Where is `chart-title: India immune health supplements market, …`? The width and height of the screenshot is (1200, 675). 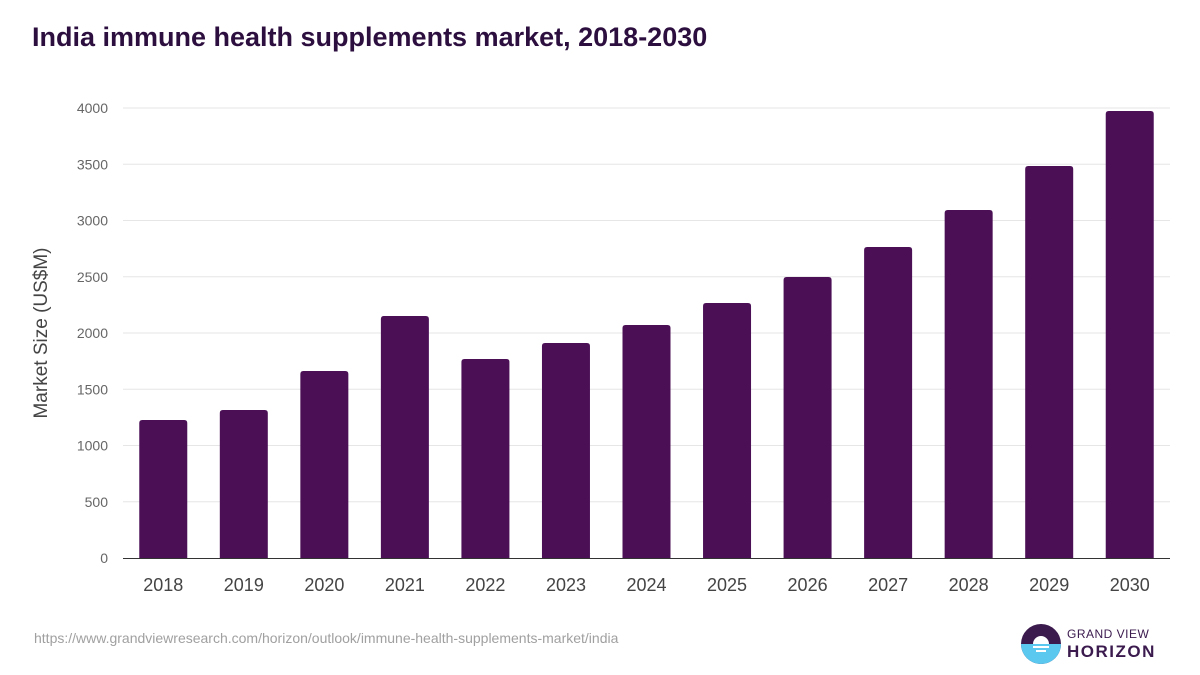
chart-title: India immune health supplements market, … is located at coordinates (370, 37).